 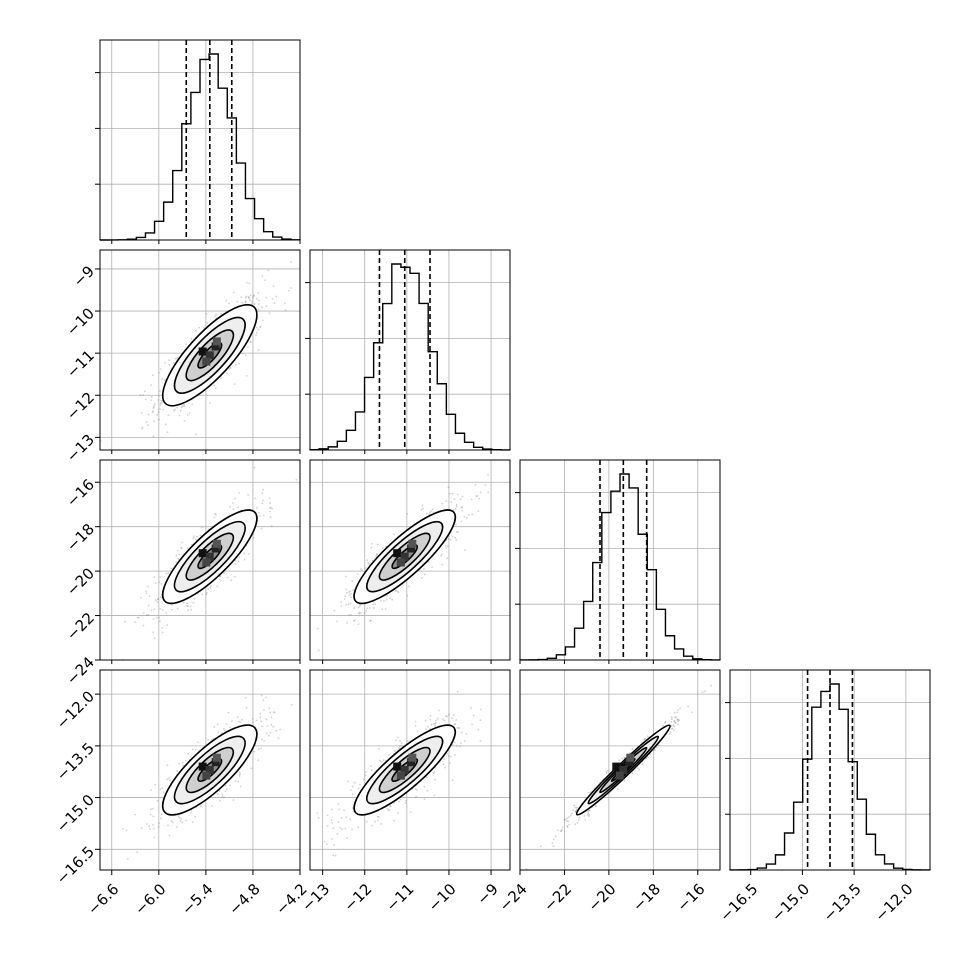 I want to click on density-cell, so click(x=397, y=766).